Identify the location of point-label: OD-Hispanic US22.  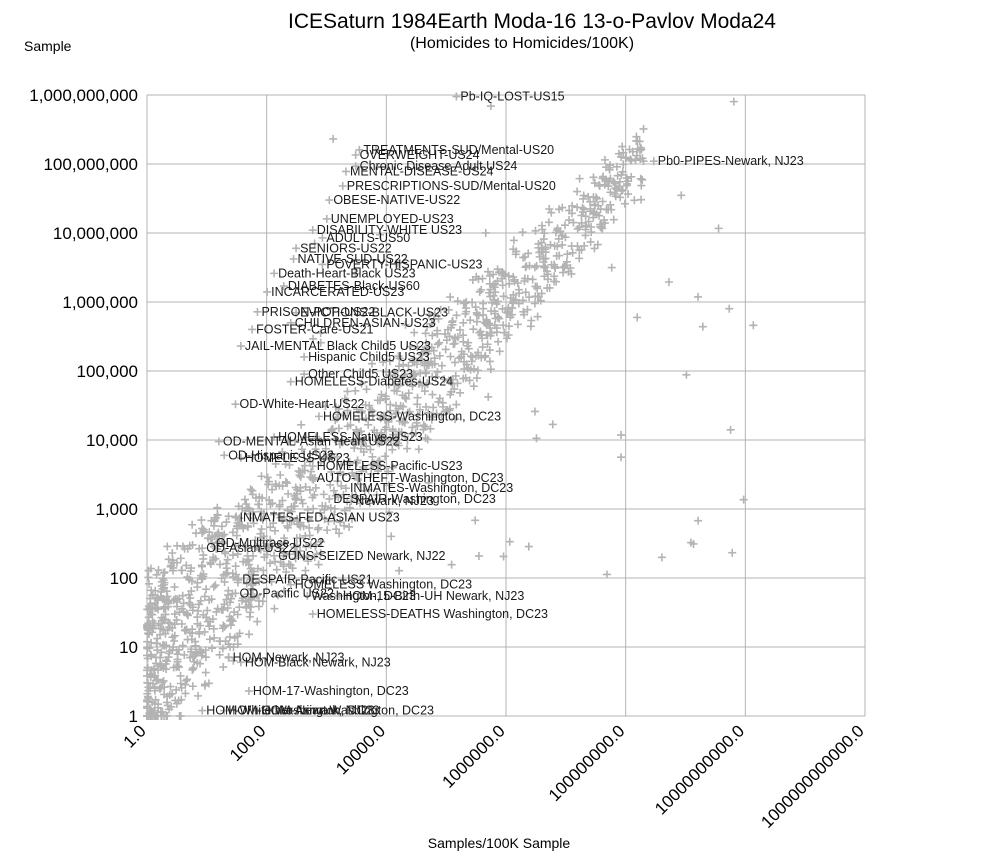
(281, 455).